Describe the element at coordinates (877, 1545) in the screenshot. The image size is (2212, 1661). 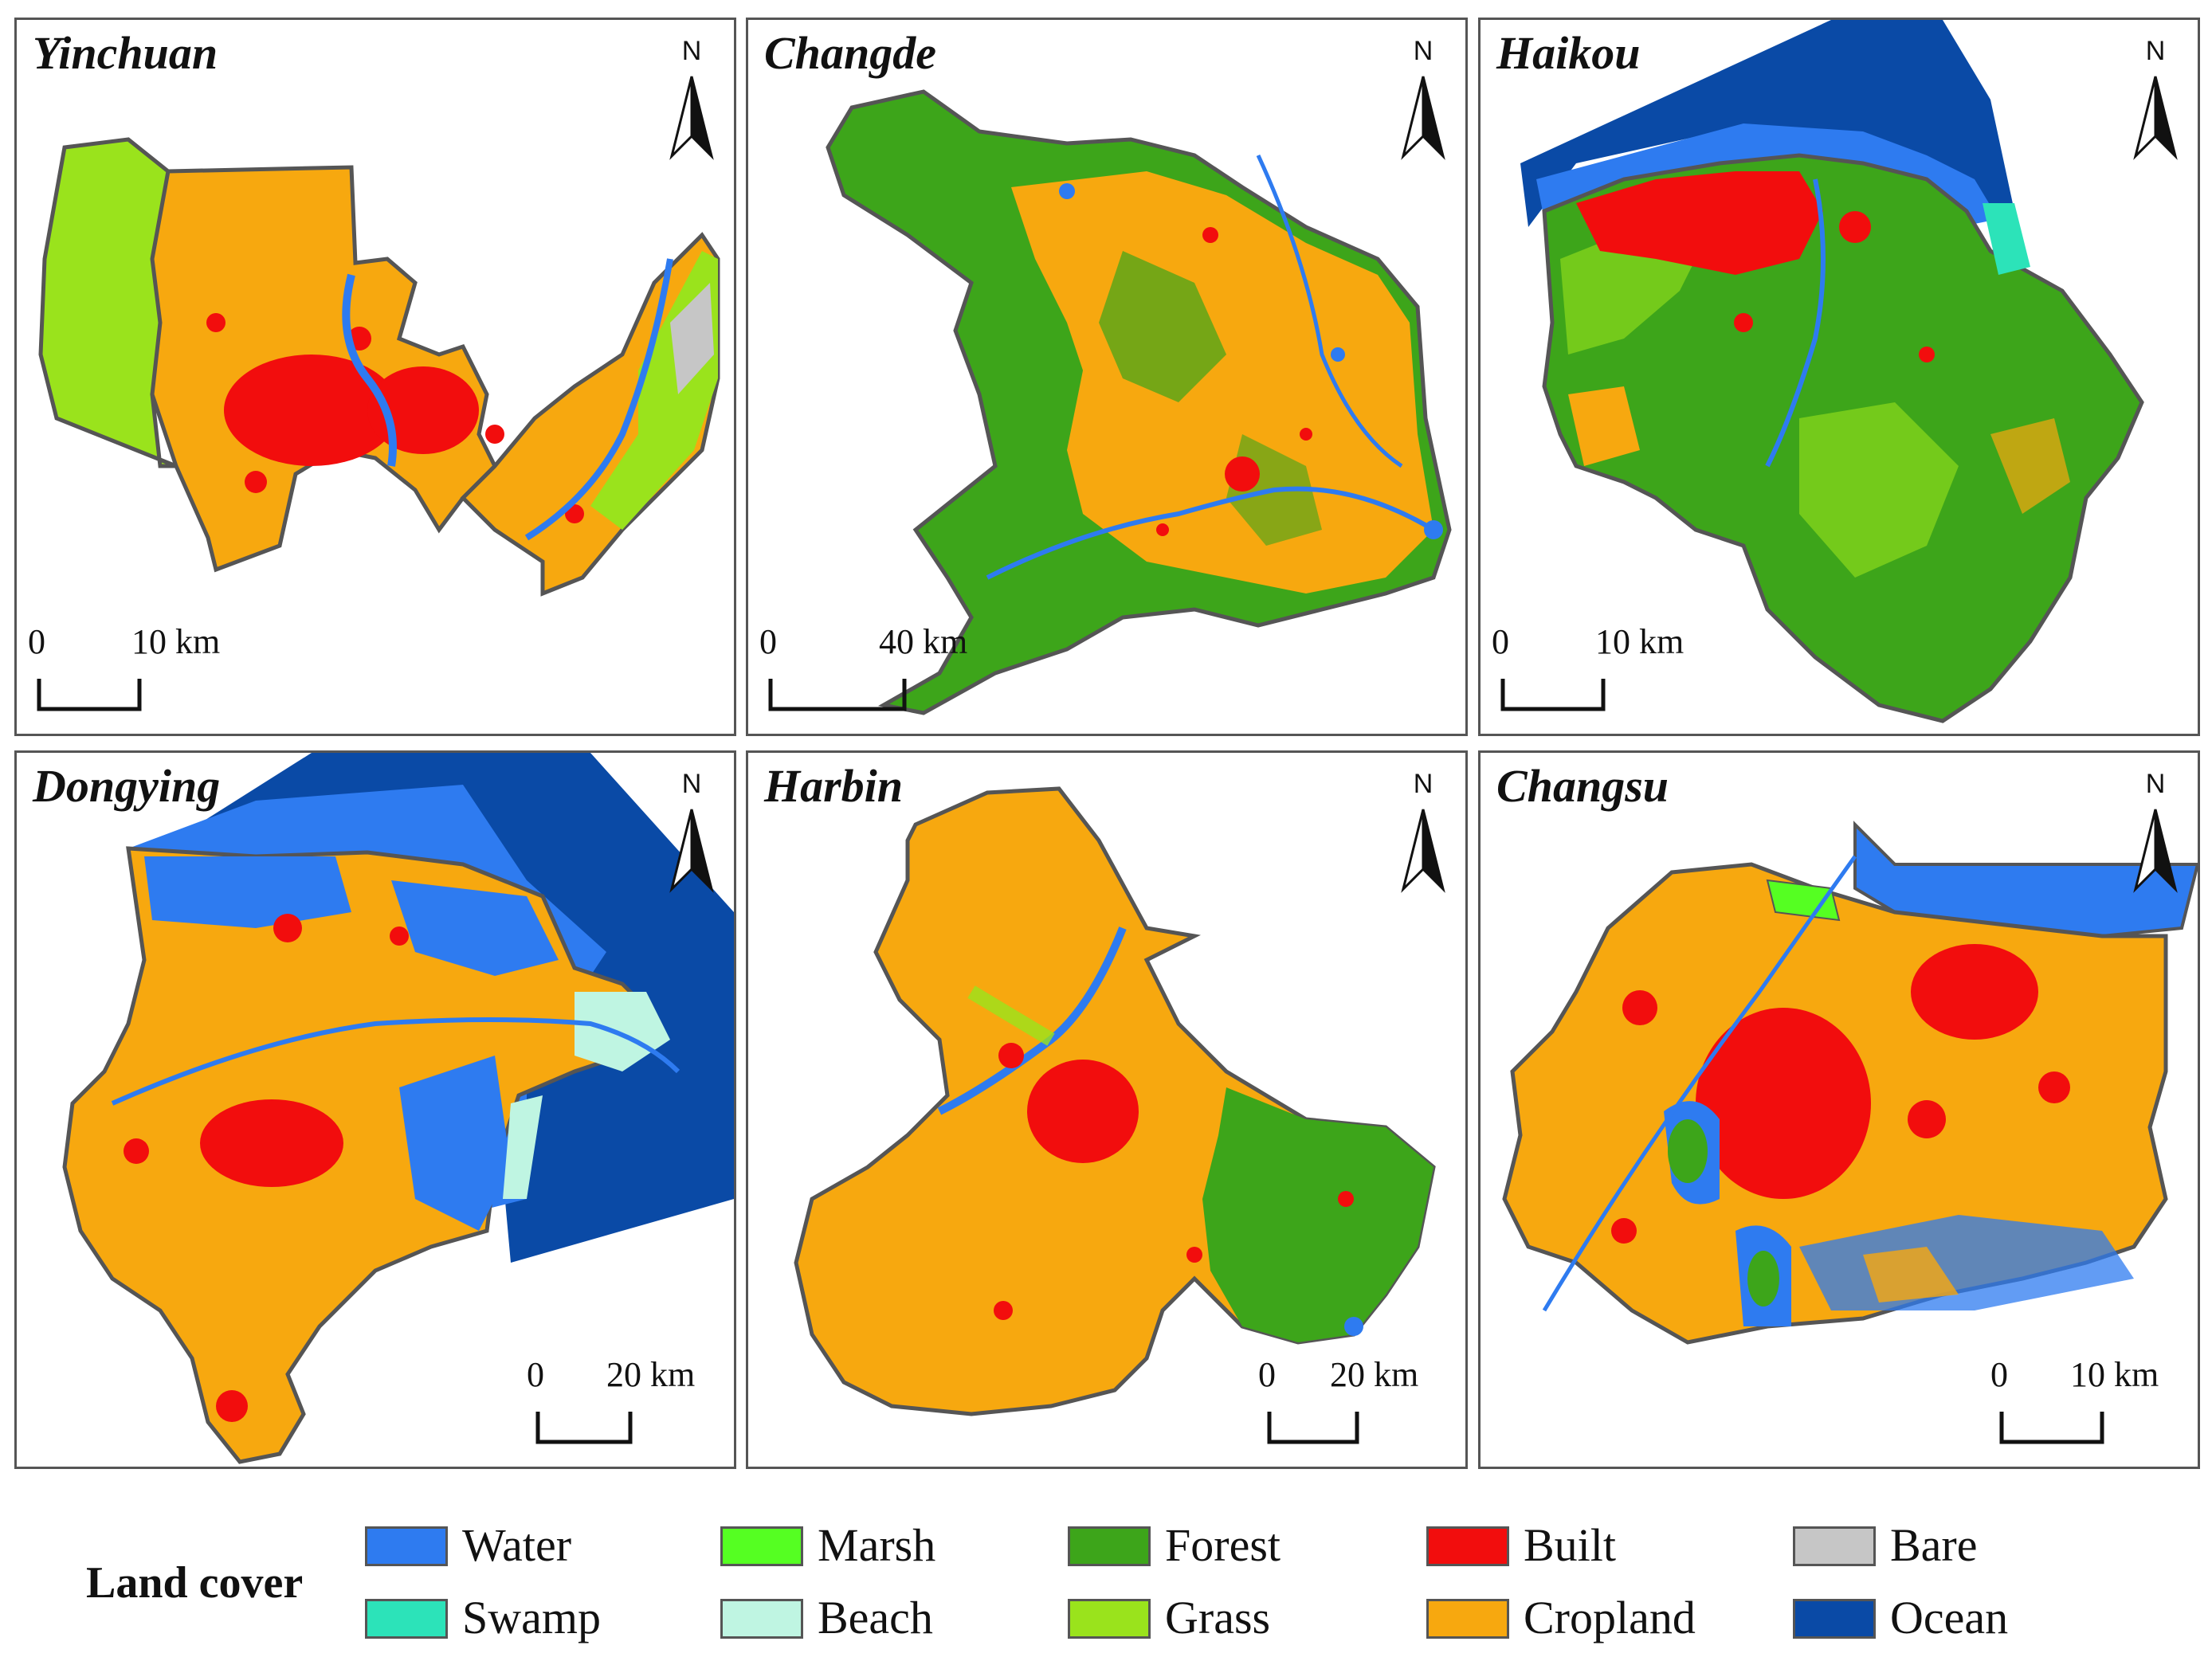
I see `legend-label: Marsh` at that location.